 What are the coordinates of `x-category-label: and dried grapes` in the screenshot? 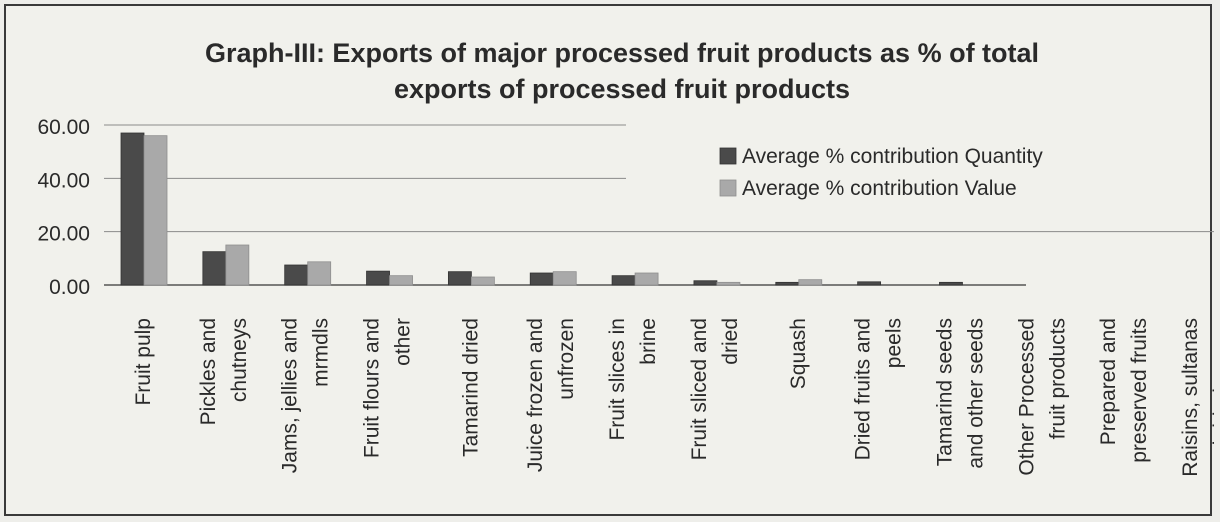 It's located at (1212, 397).